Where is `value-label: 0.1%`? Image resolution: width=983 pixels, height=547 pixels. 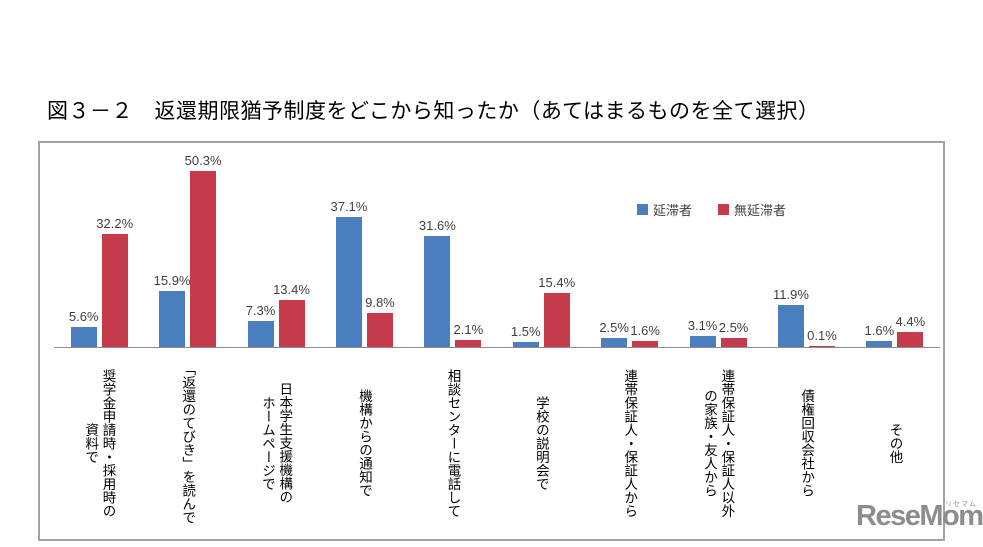
value-label: 0.1% is located at coordinates (822, 335).